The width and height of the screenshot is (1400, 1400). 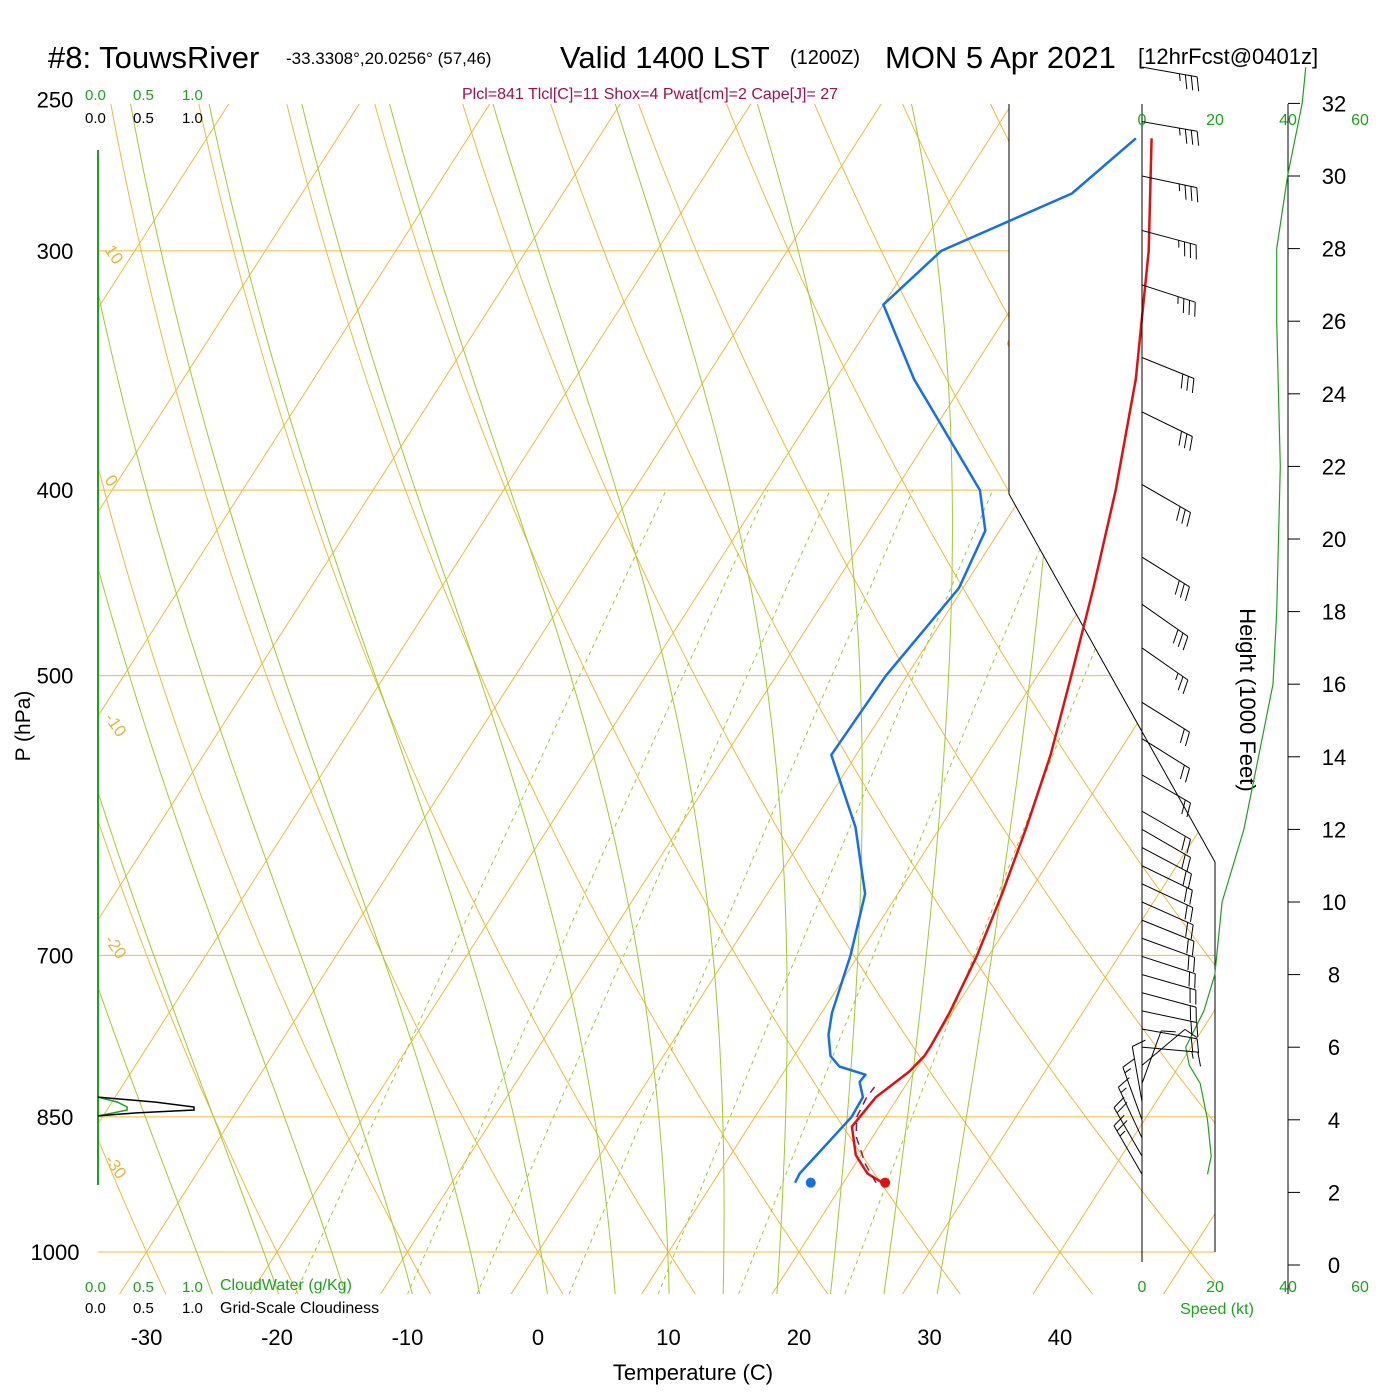 What do you see at coordinates (1053, 535) in the screenshot?
I see `isotherm-label-10: 10` at bounding box center [1053, 535].